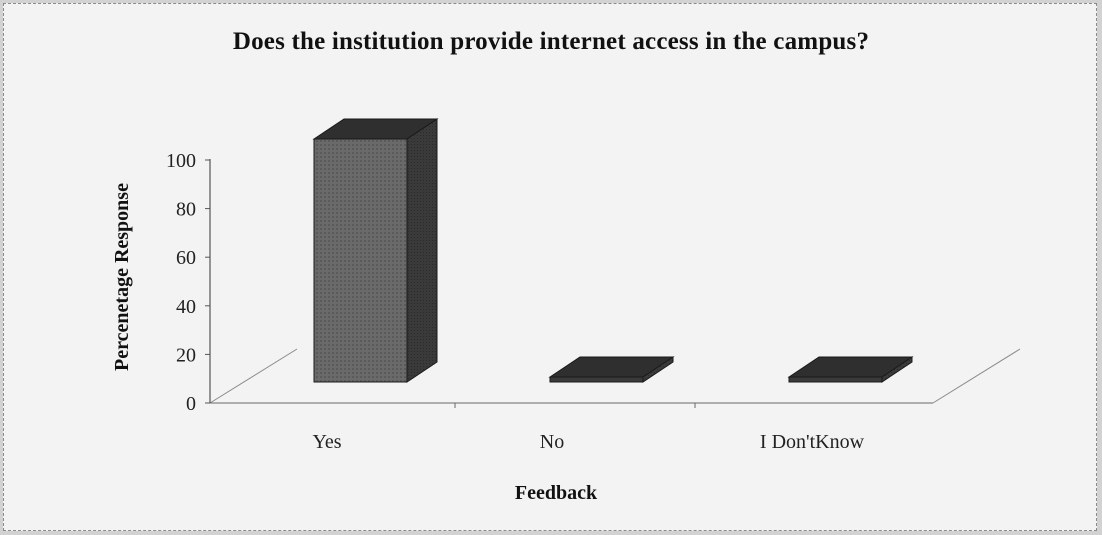  What do you see at coordinates (186, 307) in the screenshot?
I see `y-tick-label: 40` at bounding box center [186, 307].